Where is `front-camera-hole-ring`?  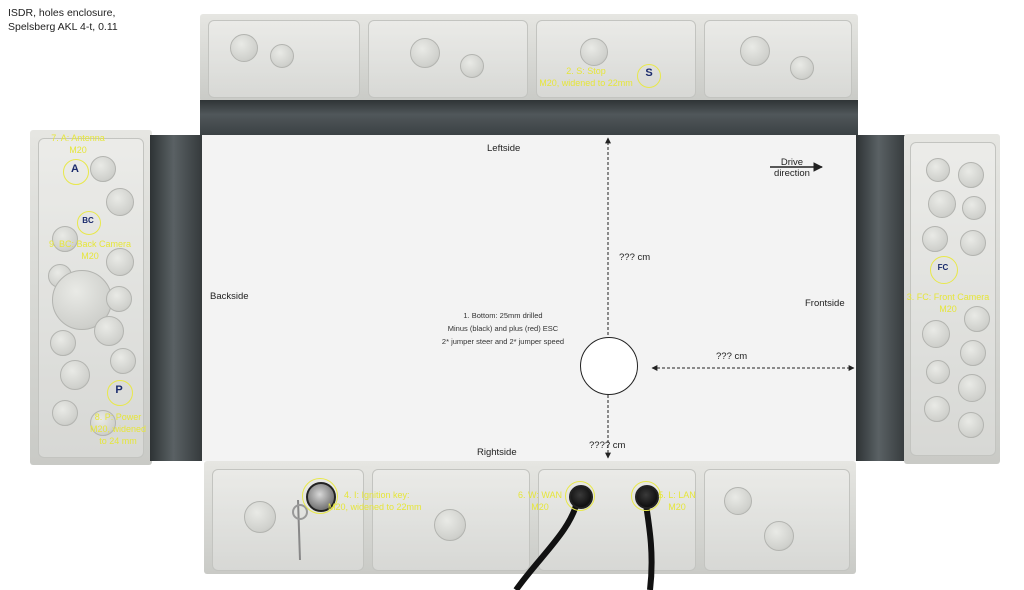 front-camera-hole-ring is located at coordinates (944, 270).